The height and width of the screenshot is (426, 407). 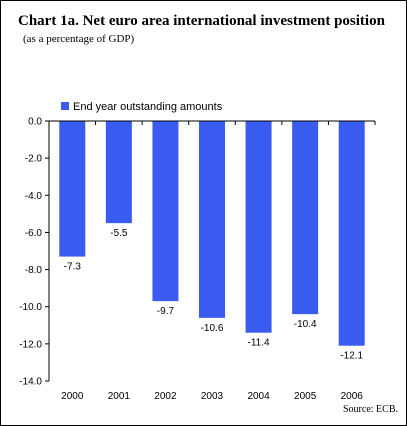 I want to click on data-label: -5.5, so click(x=119, y=233).